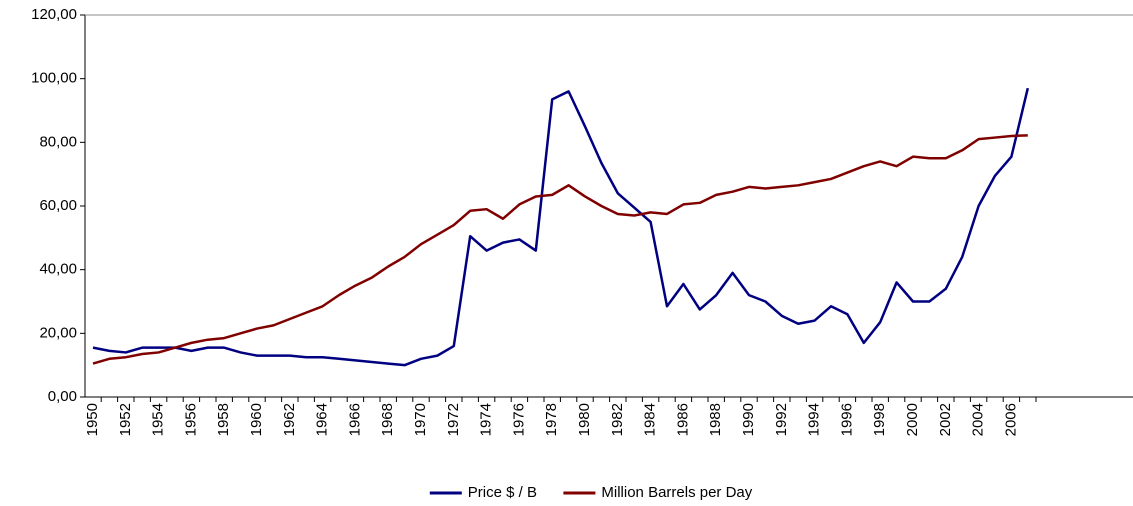 This screenshot has height=506, width=1133. I want to click on x-tick-label: 1954, so click(158, 419).